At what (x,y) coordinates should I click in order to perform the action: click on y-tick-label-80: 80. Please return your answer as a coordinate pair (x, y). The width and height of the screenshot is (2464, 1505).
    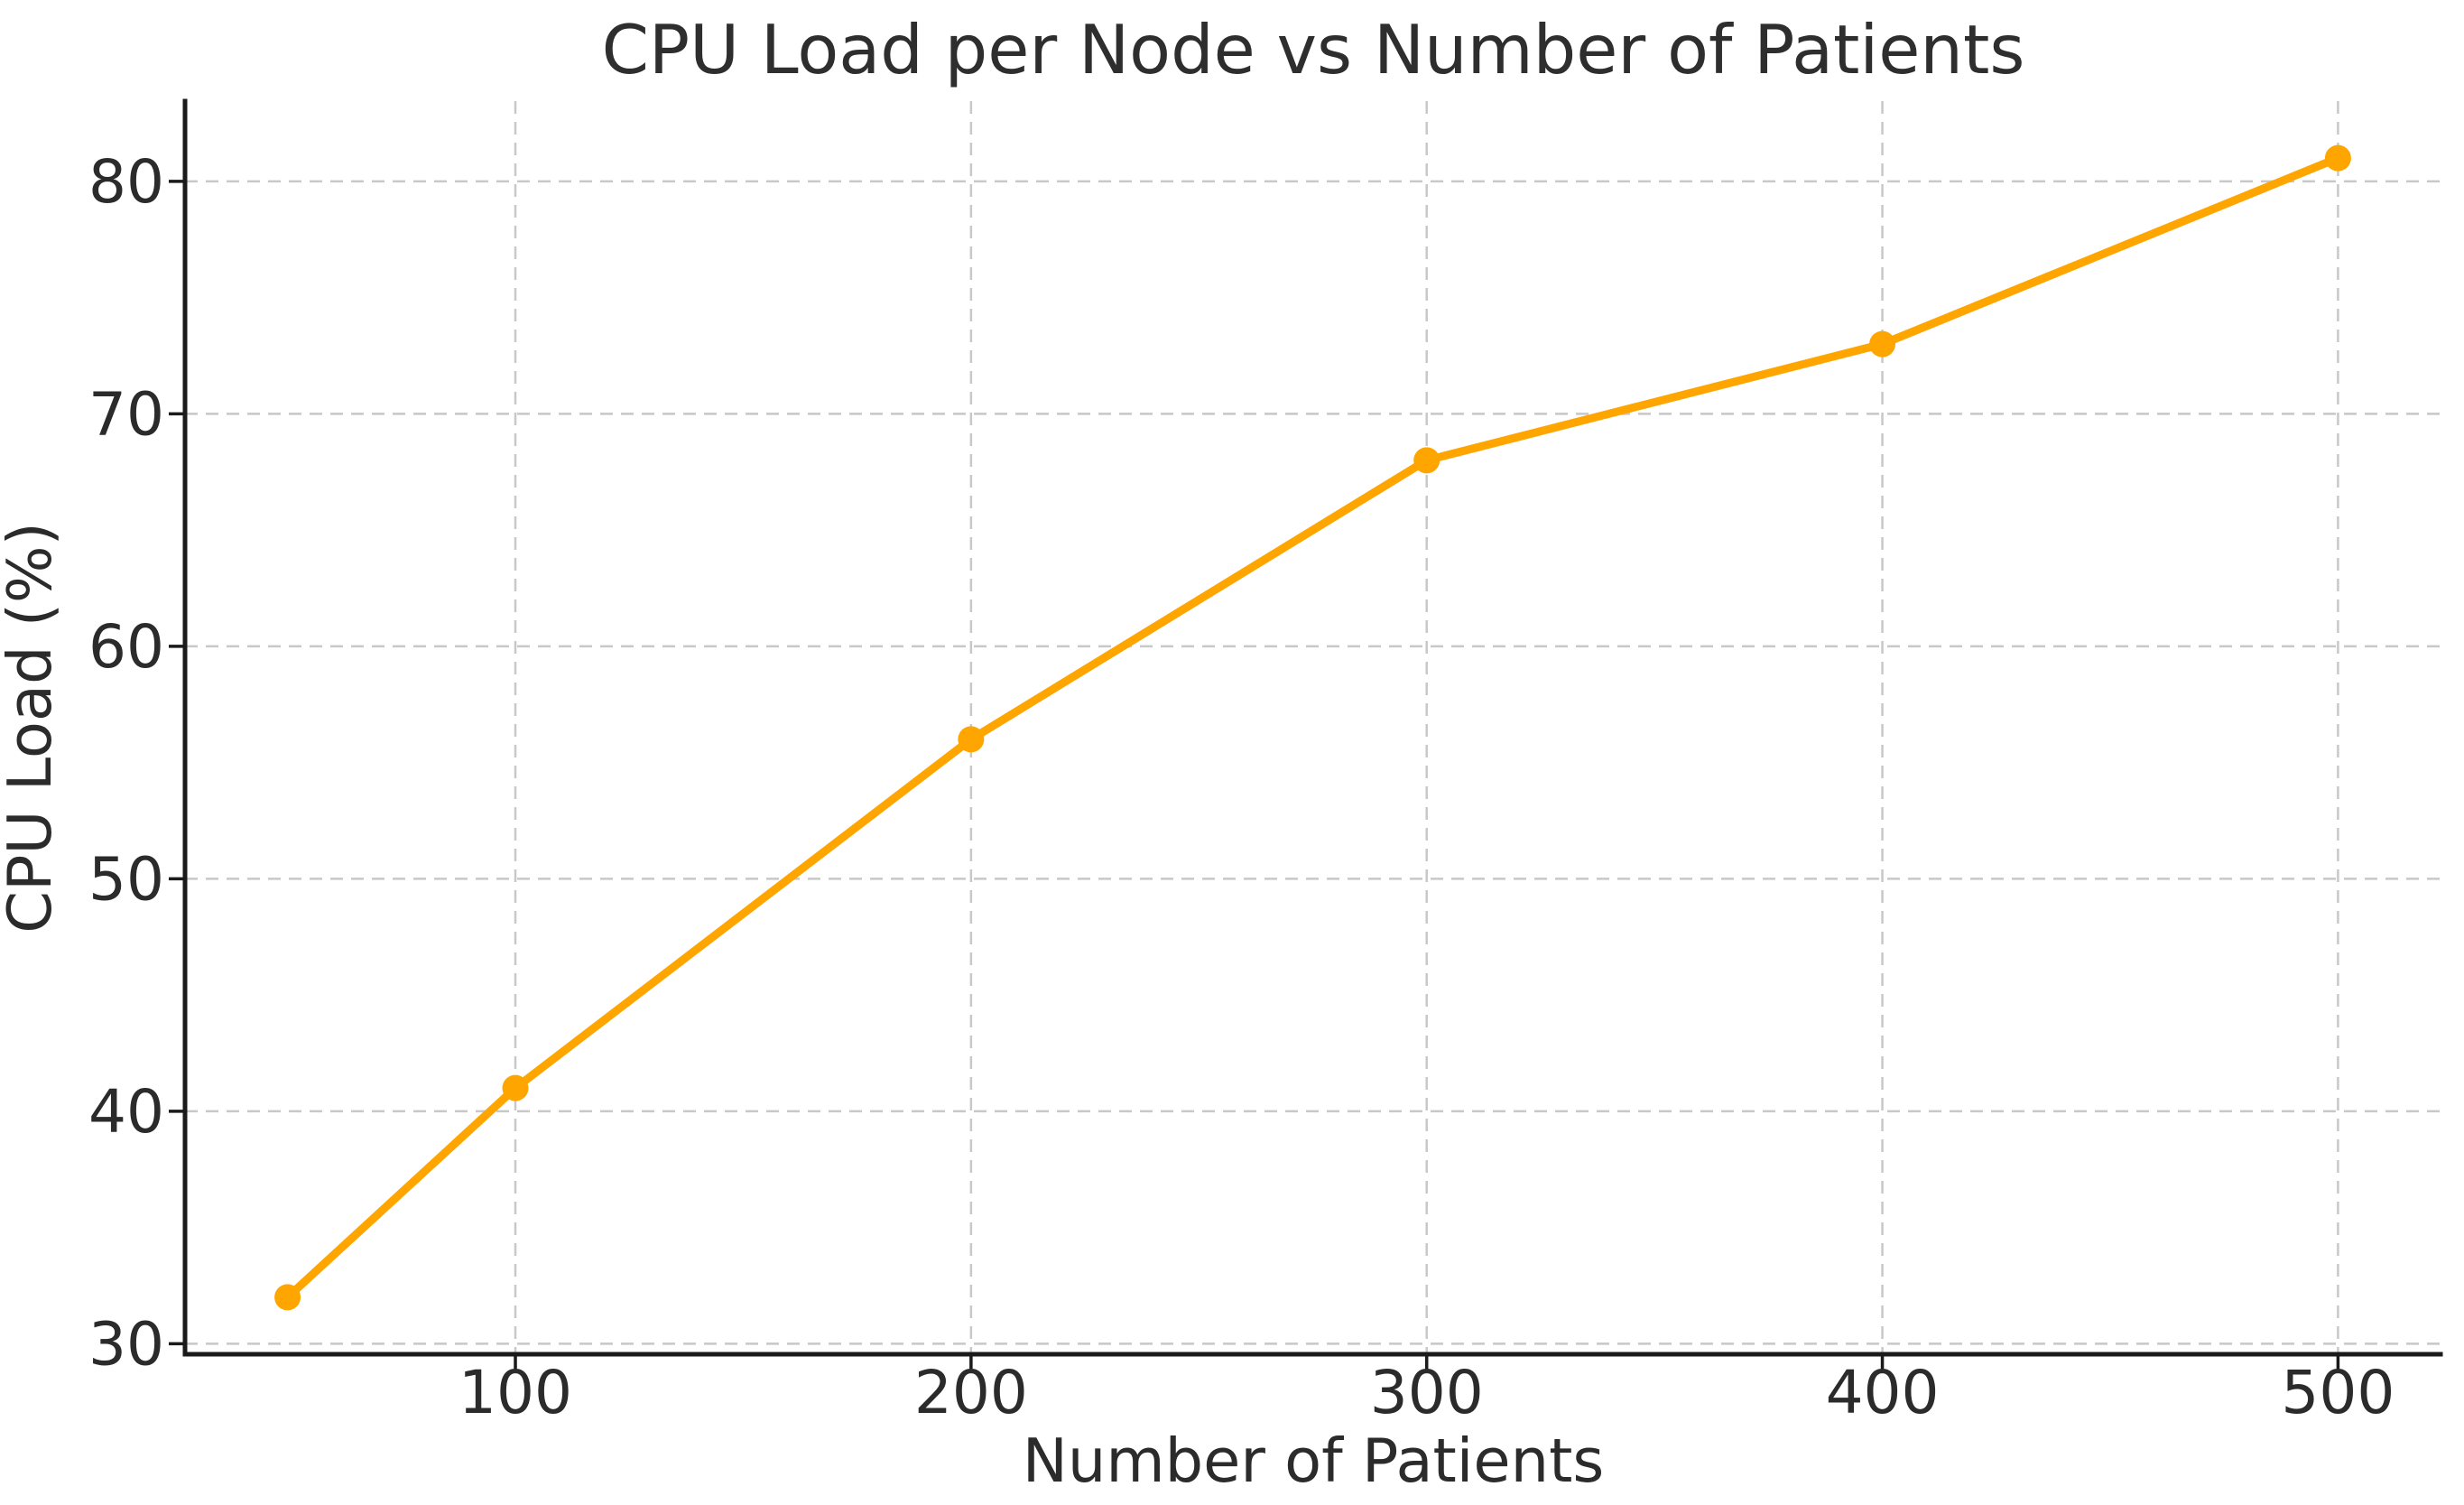
    Looking at the image, I should click on (126, 182).